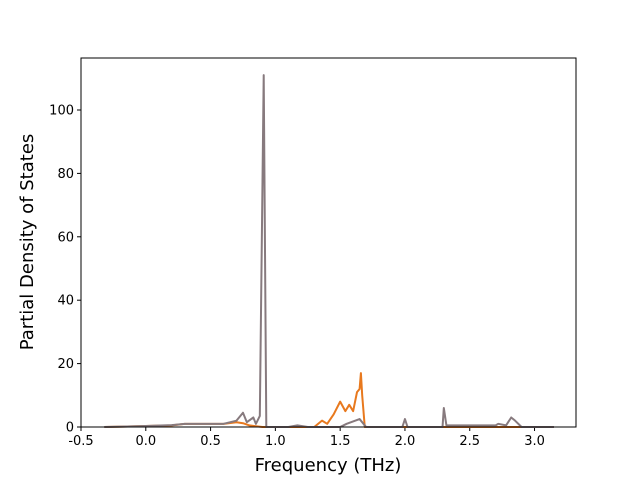 This screenshot has height=484, width=640. Describe the element at coordinates (275, 441) in the screenshot. I see `x-tick-label: 1.0` at that location.